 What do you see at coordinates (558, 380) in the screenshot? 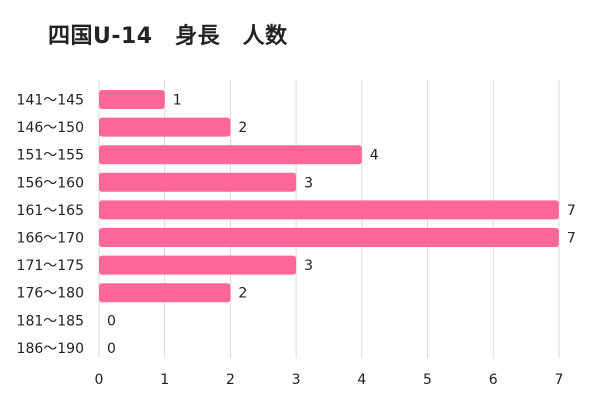
I see `x-tick-label: 7` at bounding box center [558, 380].